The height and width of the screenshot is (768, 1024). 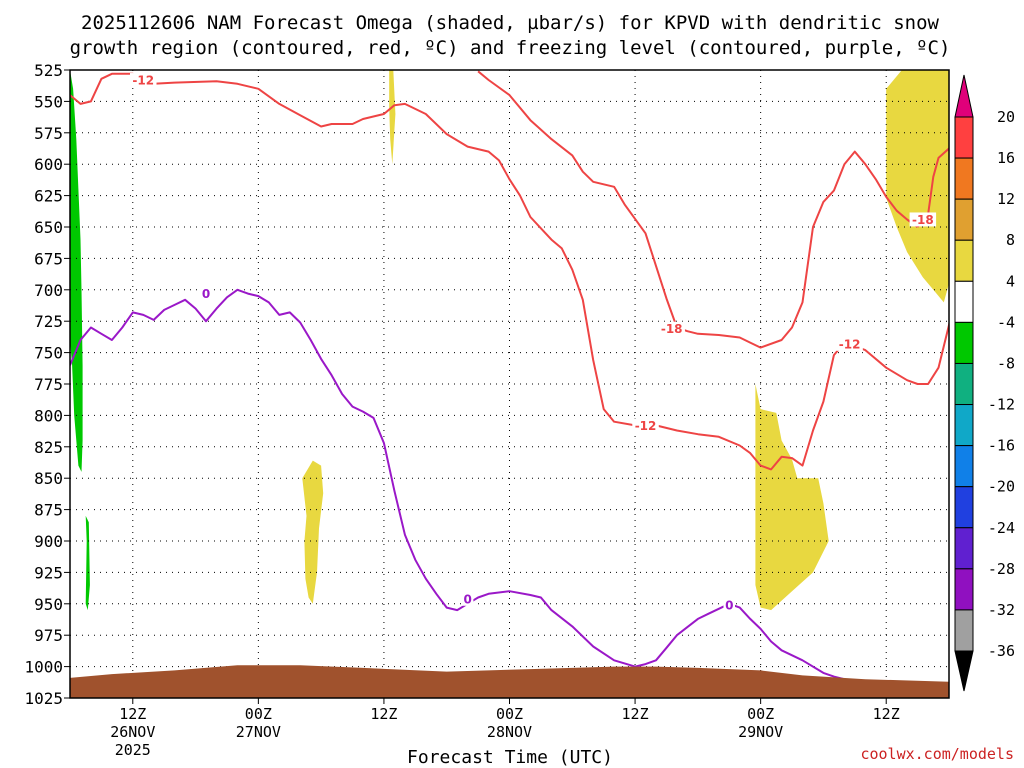 What do you see at coordinates (1006, 363) in the screenshot?
I see `colorbar-label-6: -8` at bounding box center [1006, 363].